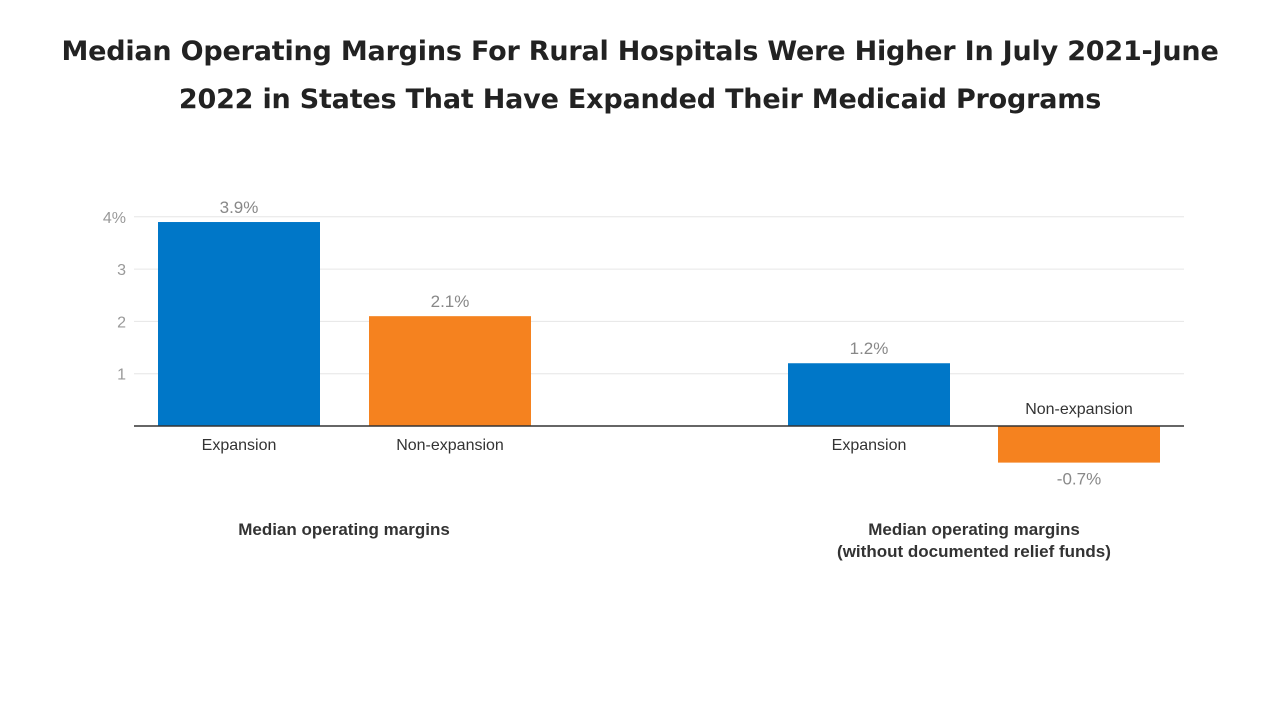  I want to click on group-label-median-operating-margins: Median operating margins, so click(344, 530).